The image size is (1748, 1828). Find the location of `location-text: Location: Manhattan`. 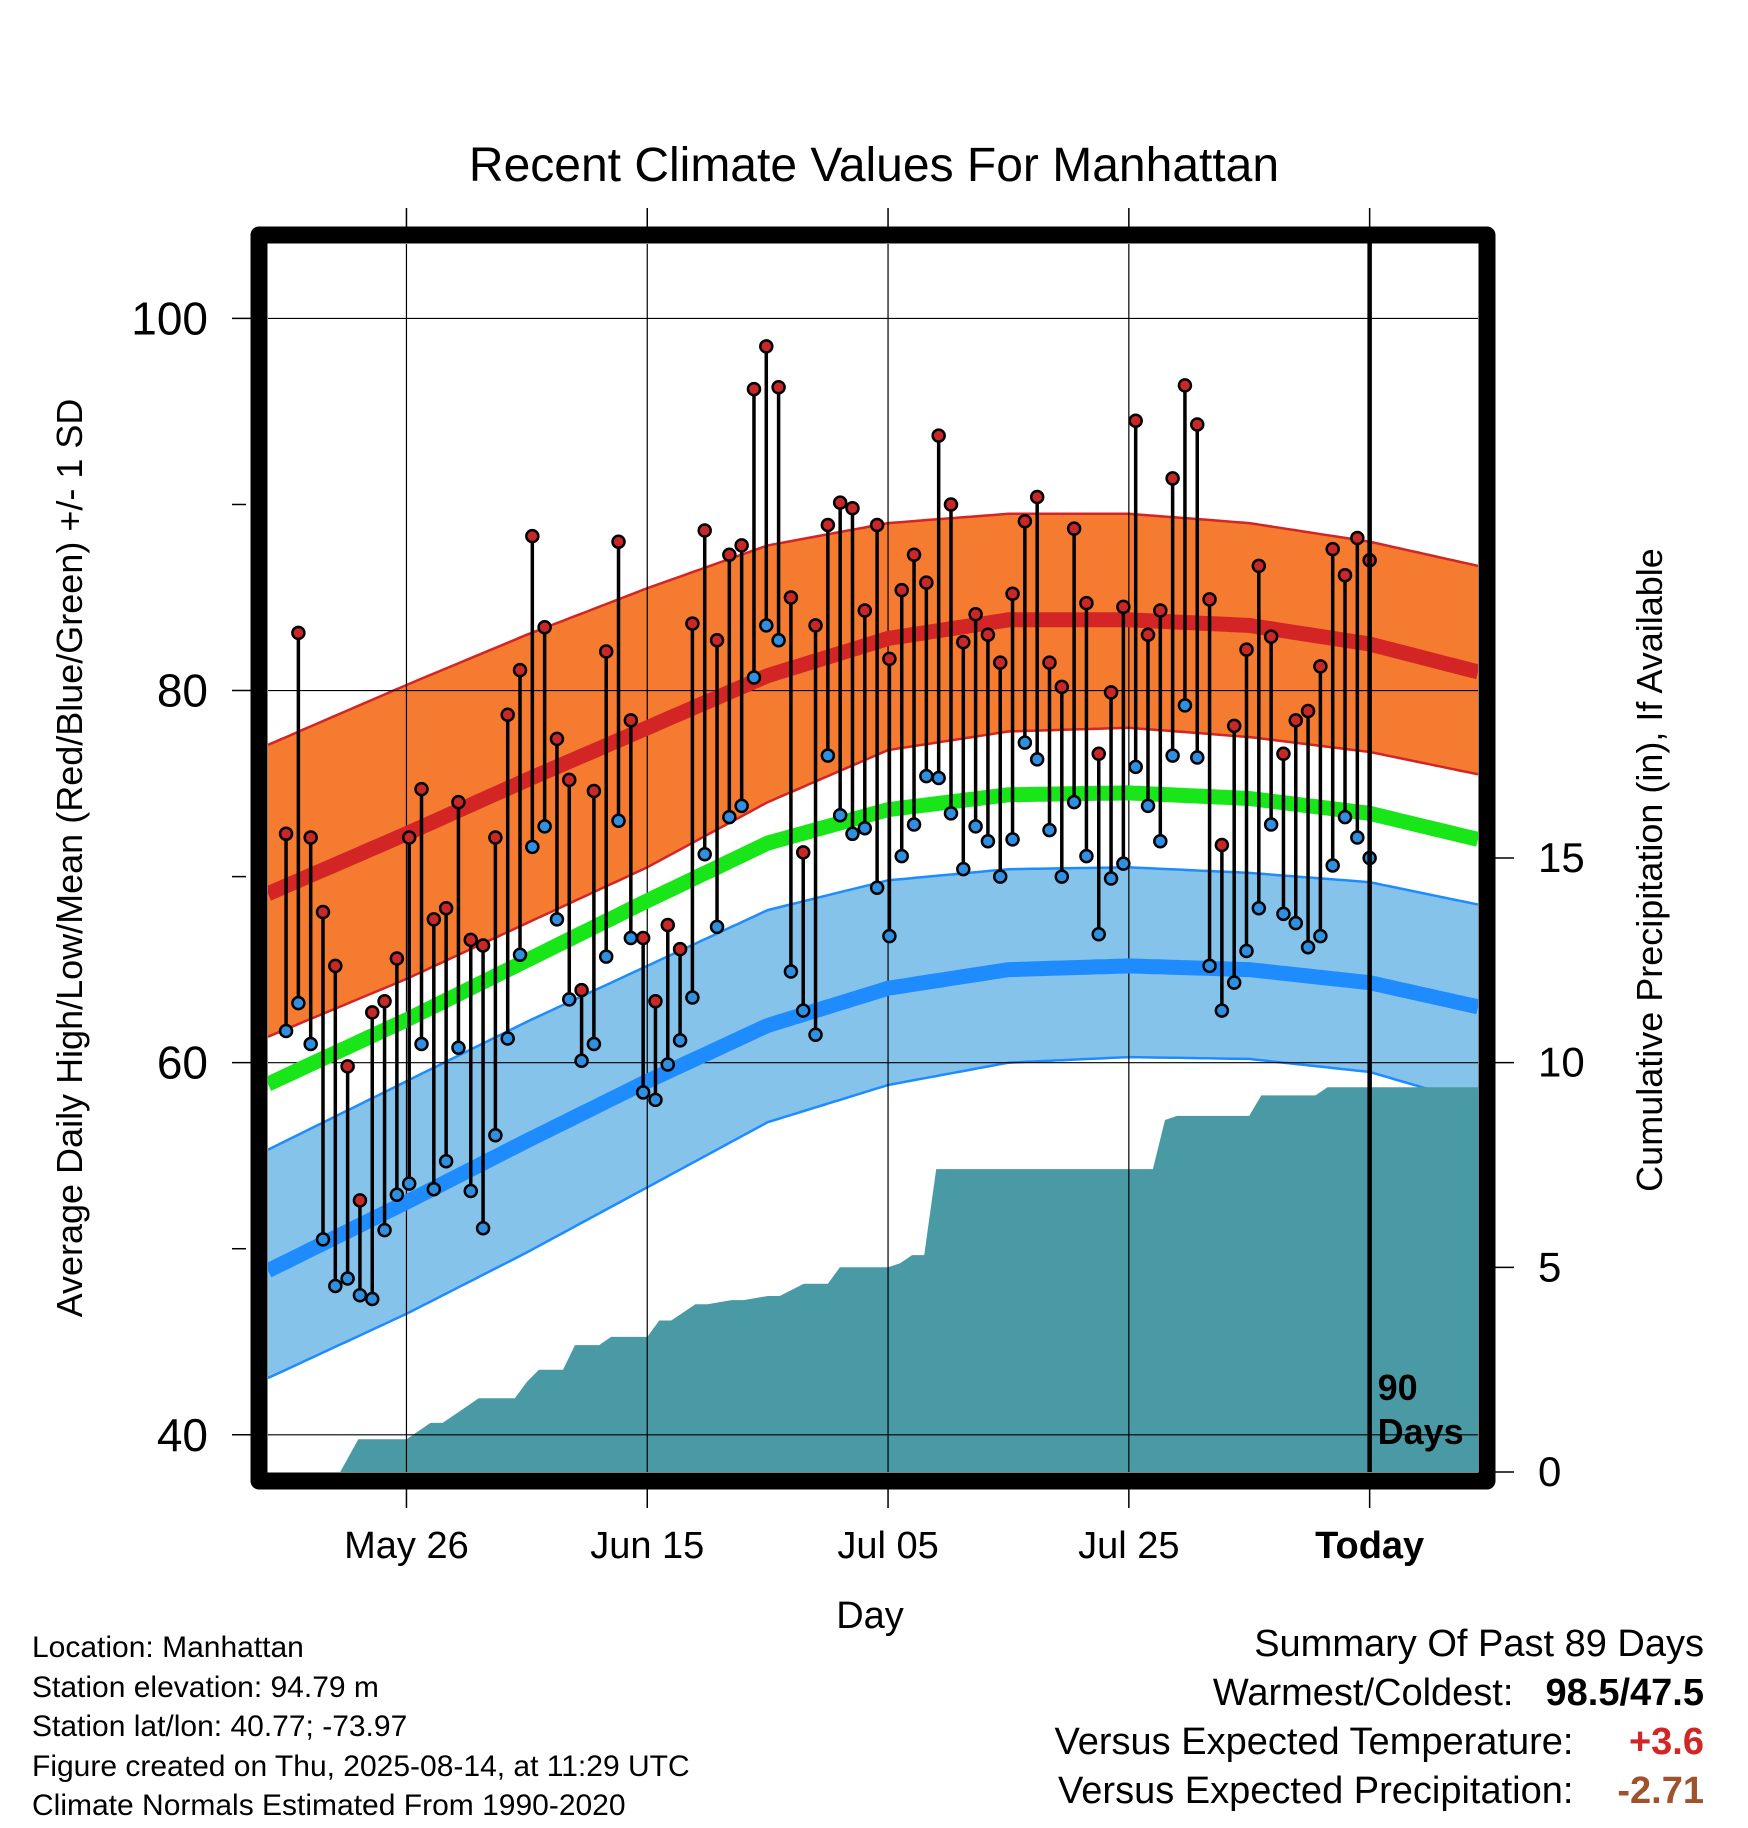

location-text: Location: Manhattan is located at coordinates (168, 1647).